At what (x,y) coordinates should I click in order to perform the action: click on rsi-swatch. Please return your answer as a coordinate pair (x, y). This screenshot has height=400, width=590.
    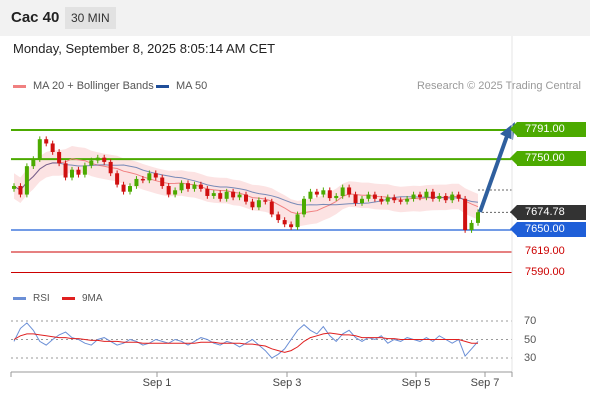
    Looking at the image, I should click on (19, 298).